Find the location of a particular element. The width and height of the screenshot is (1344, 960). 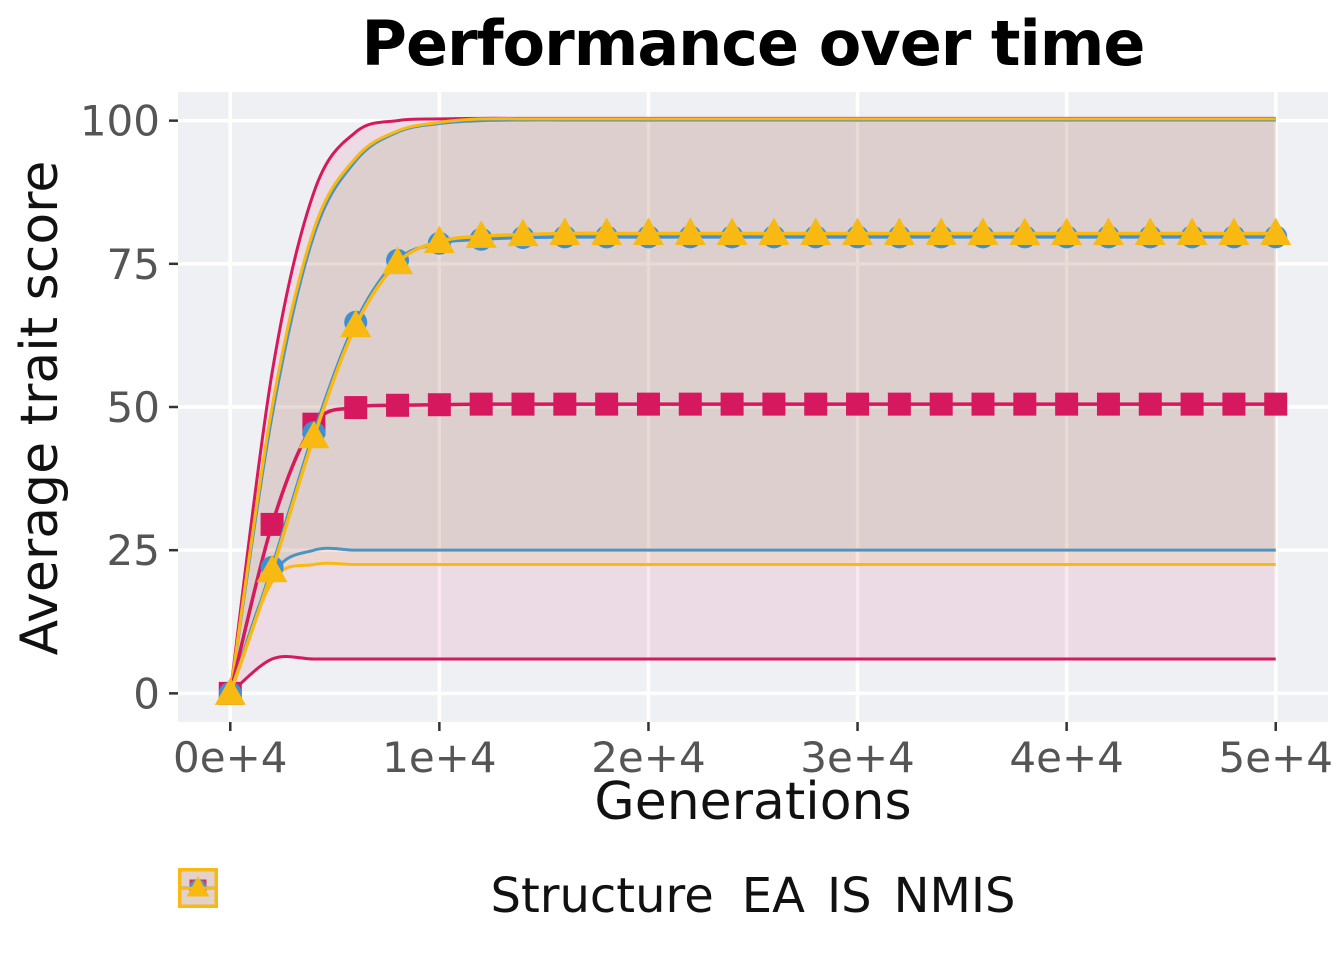

y-tick-label: 25 is located at coordinates (133, 550).